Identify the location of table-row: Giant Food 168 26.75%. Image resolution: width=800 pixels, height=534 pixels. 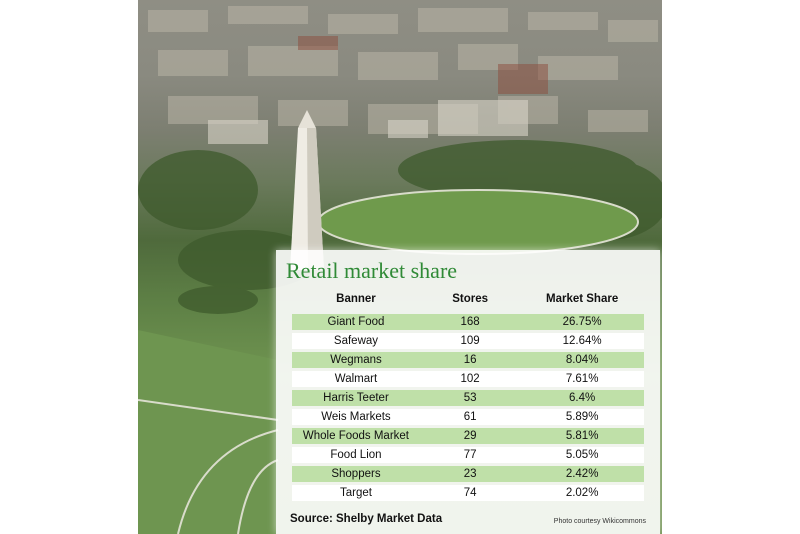
(468, 322).